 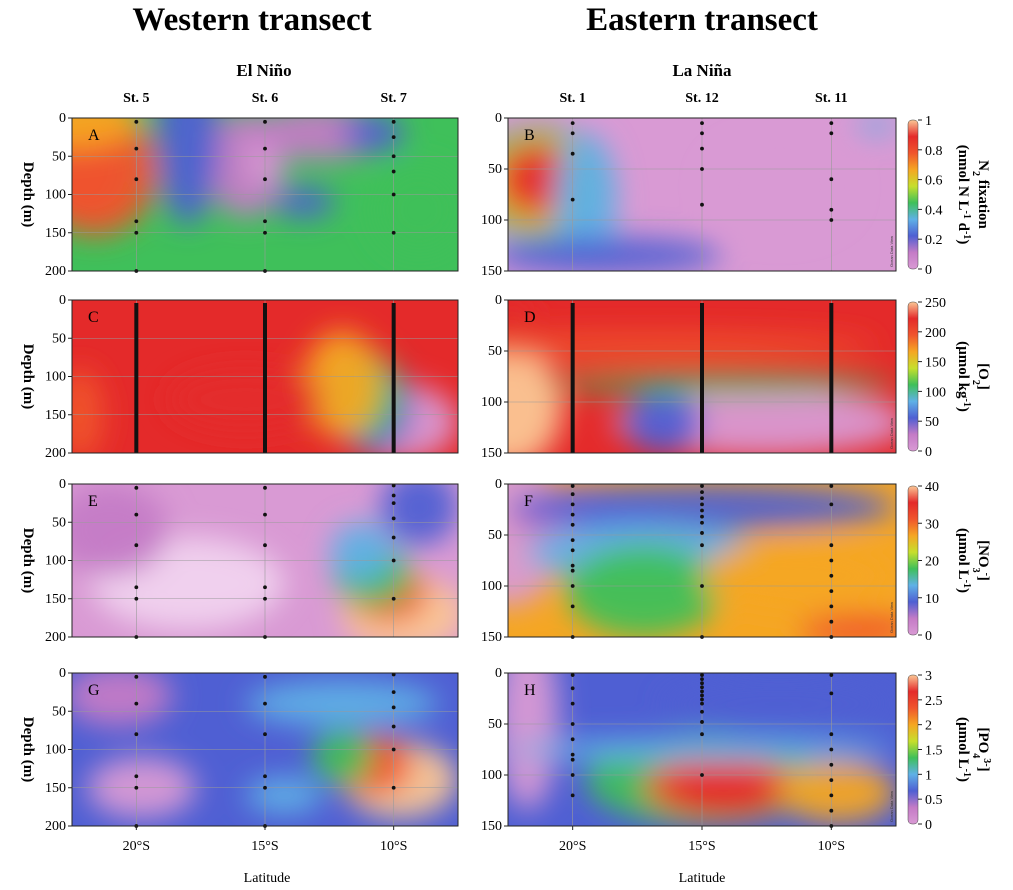 What do you see at coordinates (263, 70) in the screenshot?
I see `western-phase-label: El Niño` at bounding box center [263, 70].